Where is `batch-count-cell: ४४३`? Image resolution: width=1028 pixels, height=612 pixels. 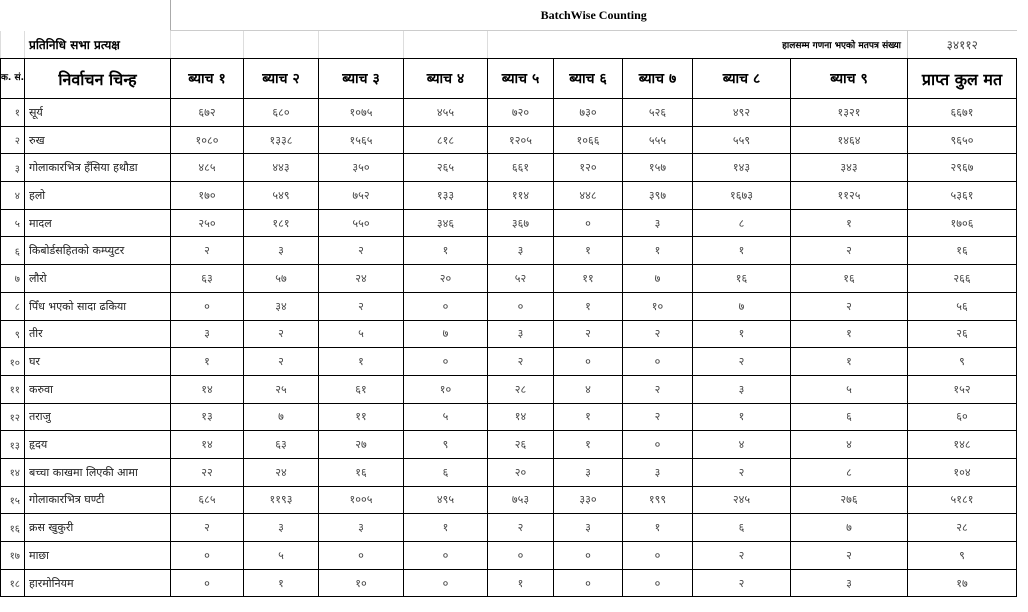
batch-count-cell: ४४३ is located at coordinates (281, 168).